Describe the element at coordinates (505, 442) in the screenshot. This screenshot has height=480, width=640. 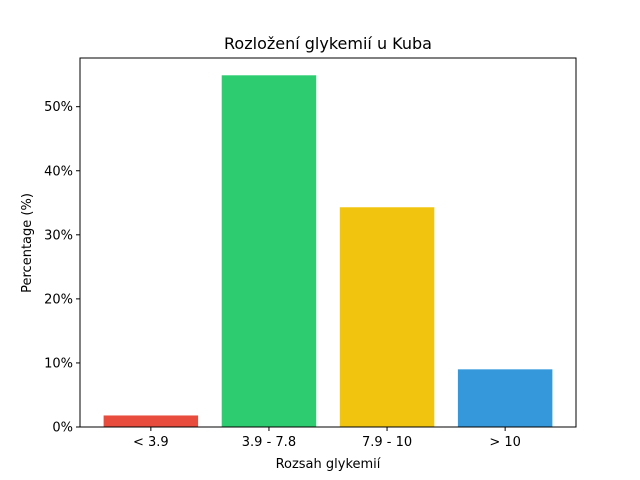
I see `x-tick-label: > 10` at that location.